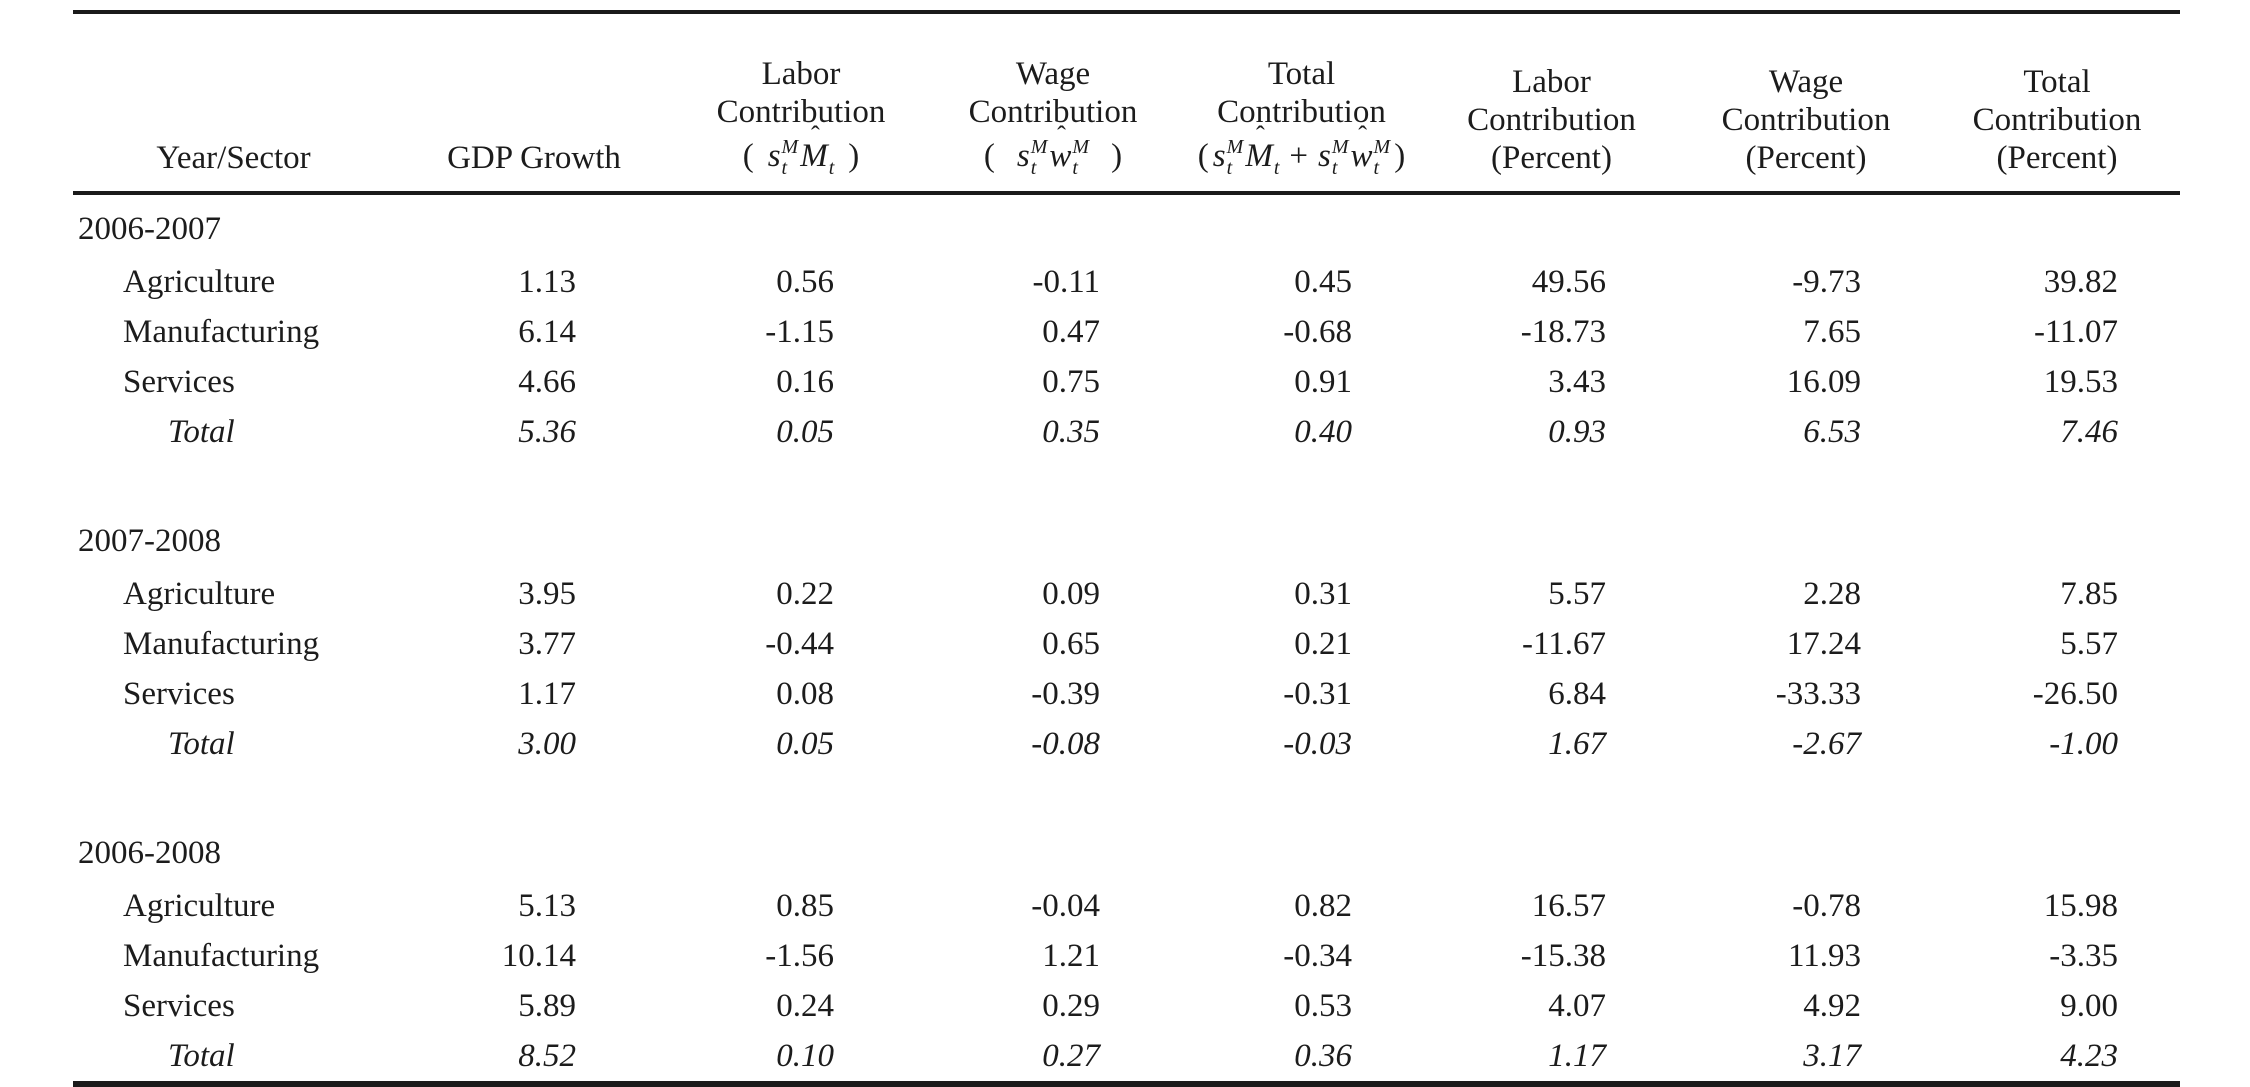 The width and height of the screenshot is (2250, 1087). I want to click on value-cell: -11.07, so click(2075, 331).